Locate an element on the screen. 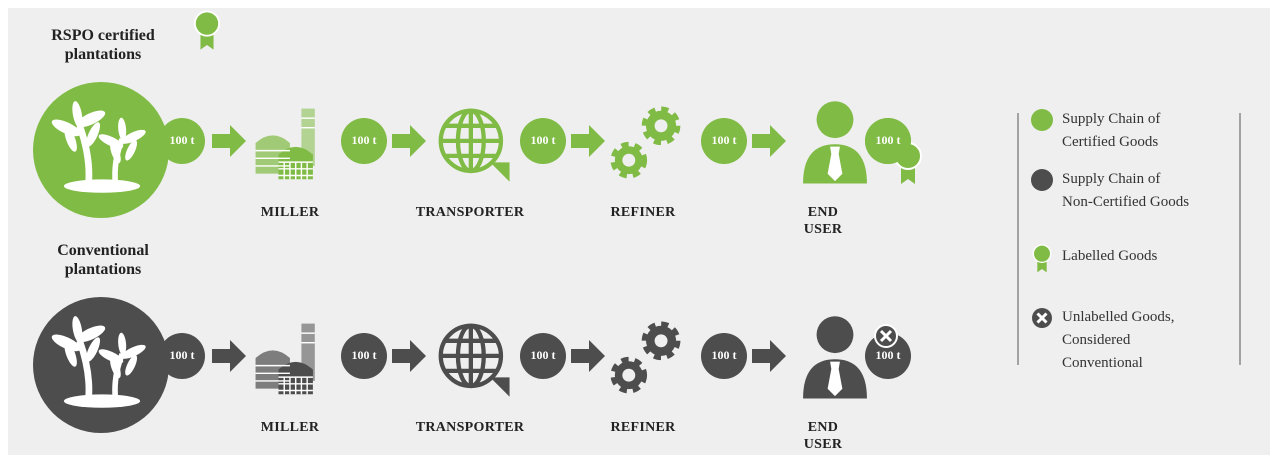 The image size is (1277, 461). row-title: RSPO certified plantations is located at coordinates (103, 45).